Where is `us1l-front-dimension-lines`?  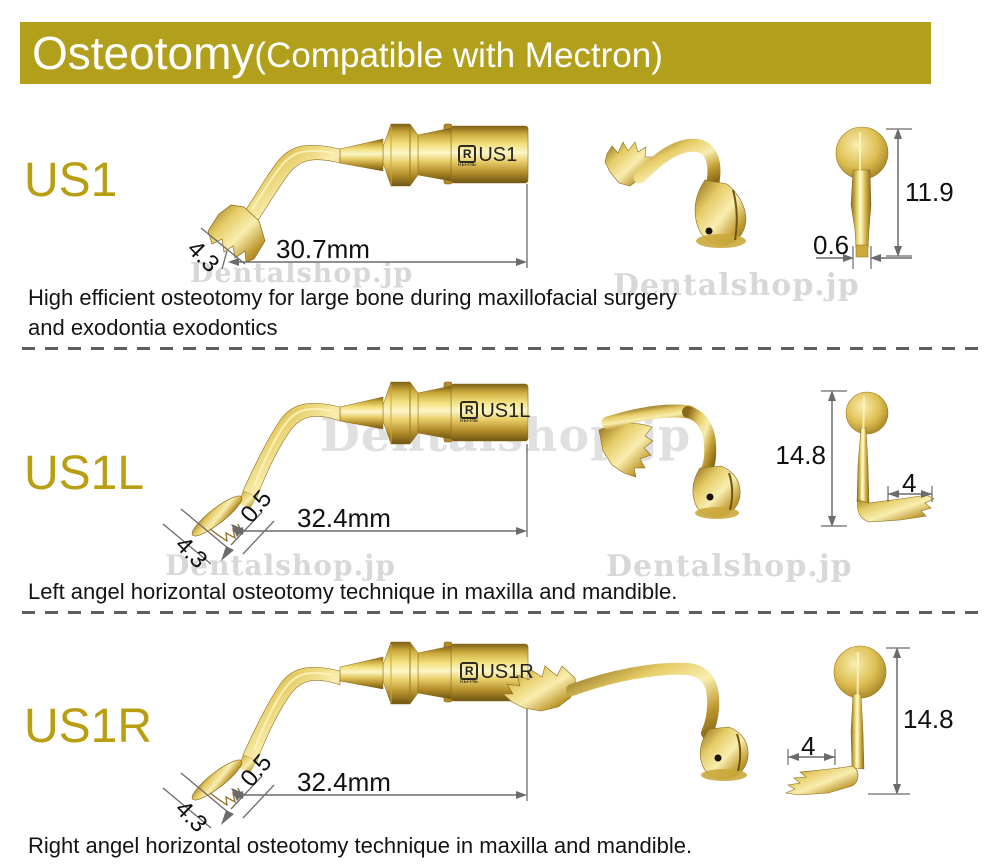
us1l-front-dimension-lines is located at coordinates (877, 458).